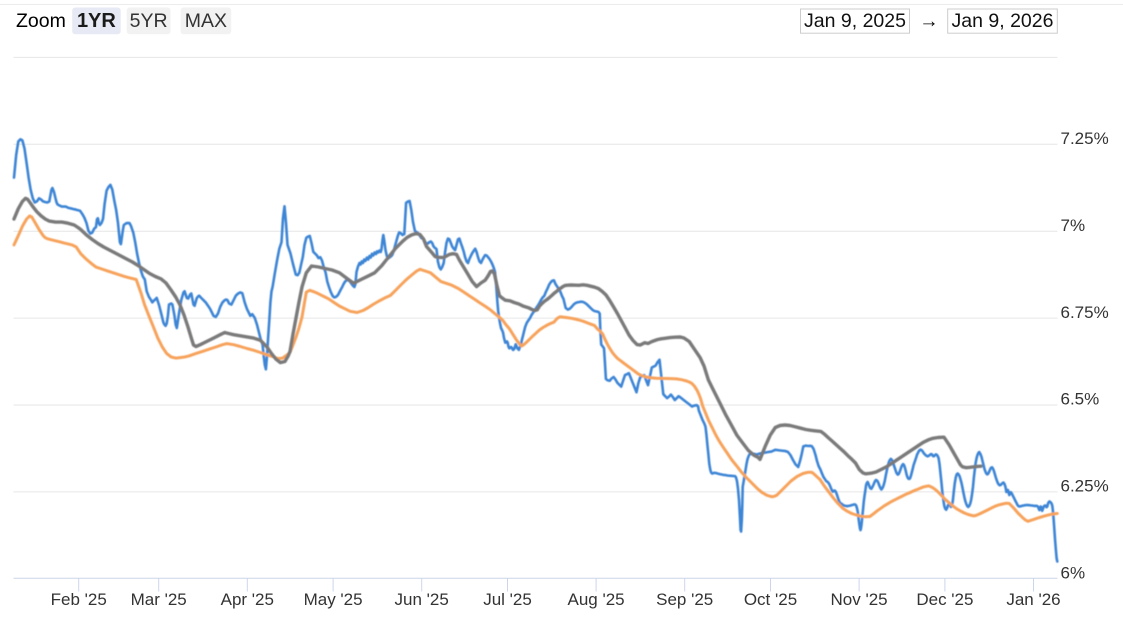 This screenshot has height=633, width=1123. Describe the element at coordinates (1003, 21) in the screenshot. I see `svg-text: Jan 9, 2026` at that location.